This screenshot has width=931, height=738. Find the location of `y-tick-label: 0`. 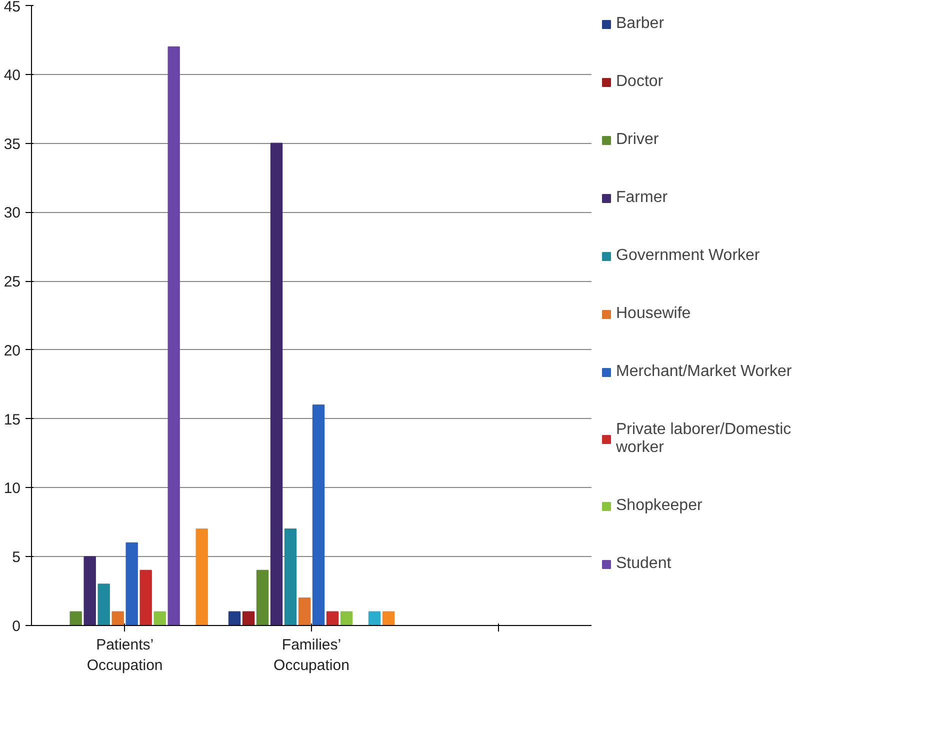

y-tick-label: 0 is located at coordinates (16, 626).